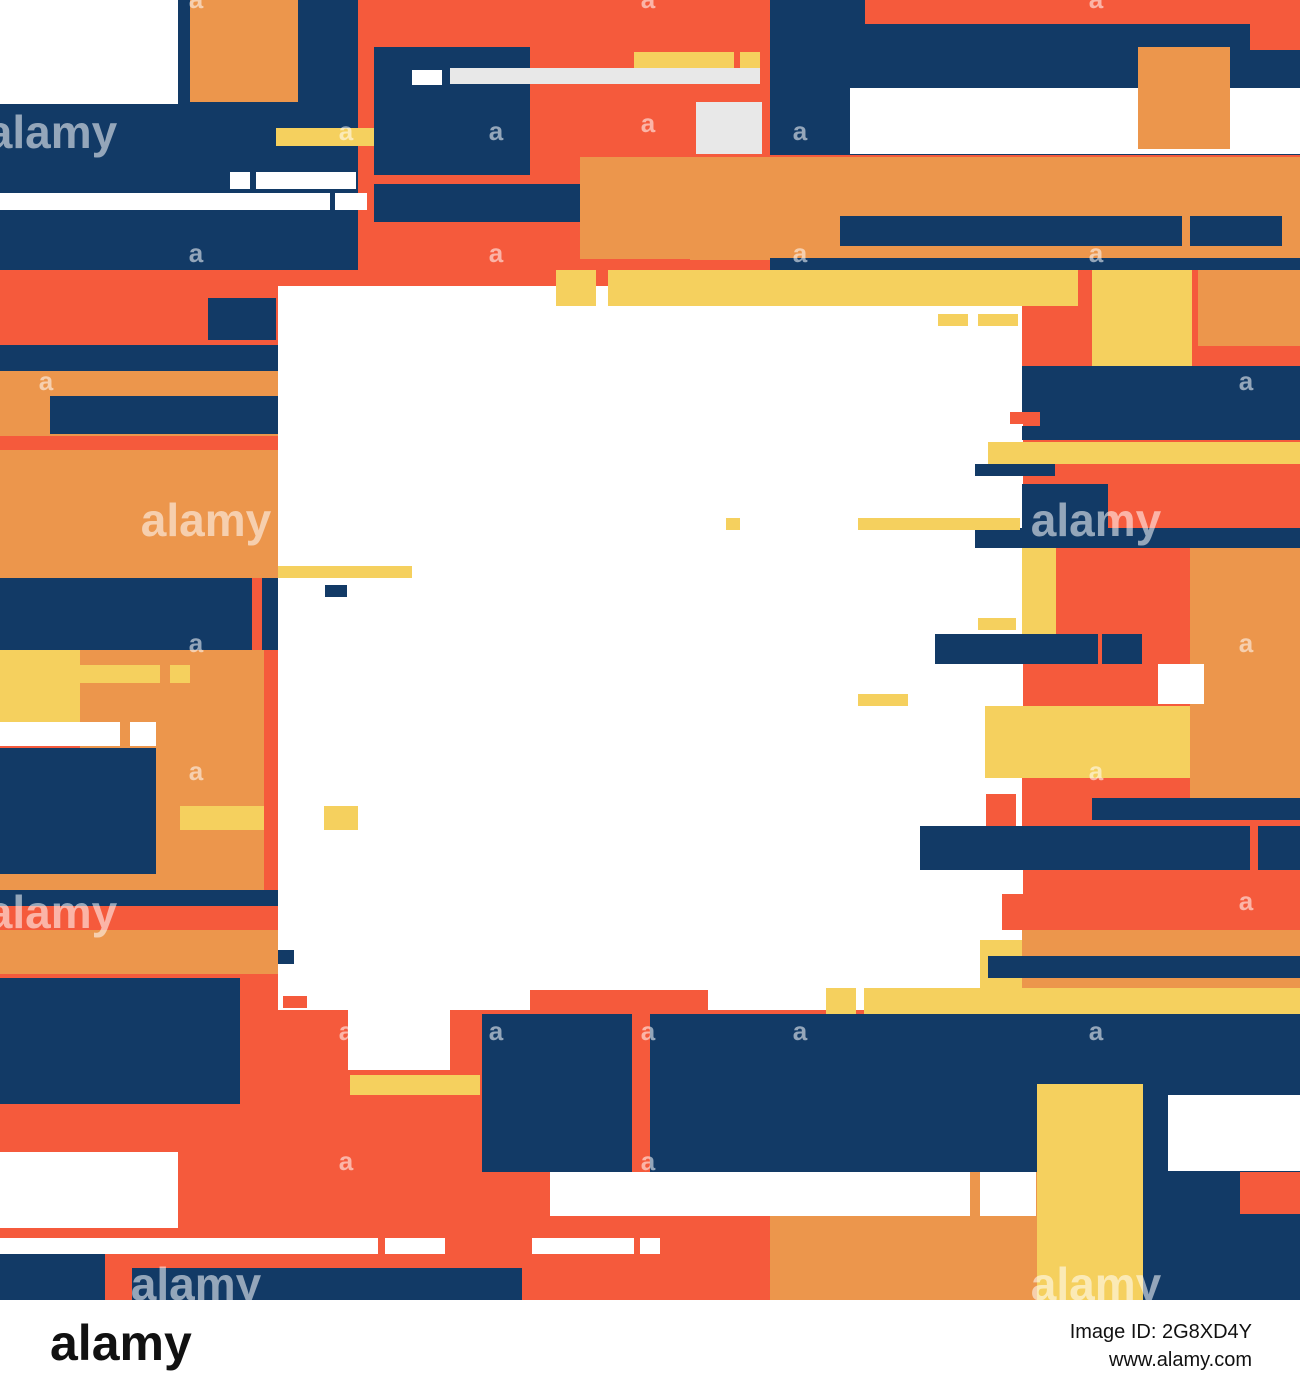 This screenshot has height=1390, width=1300. Describe the element at coordinates (1161, 1332) in the screenshot. I see `image-id: Image ID: 2G8XD4Y` at that location.